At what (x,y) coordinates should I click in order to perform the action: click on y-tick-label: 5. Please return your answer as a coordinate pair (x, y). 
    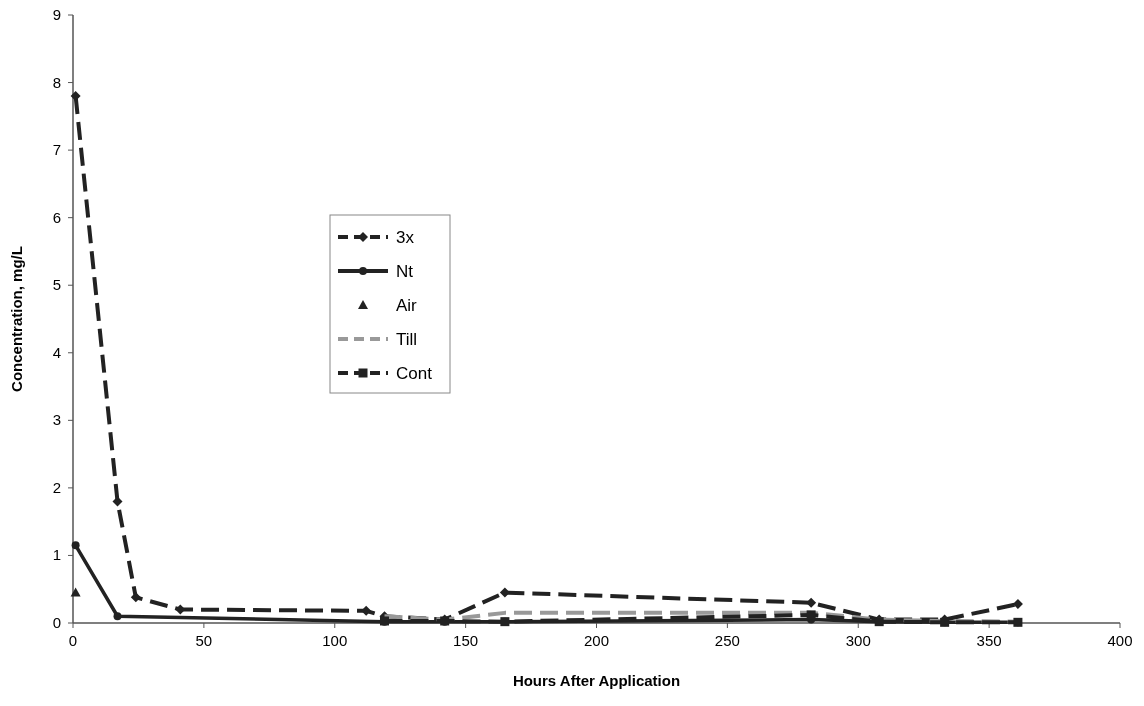
    Looking at the image, I should click on (56, 285).